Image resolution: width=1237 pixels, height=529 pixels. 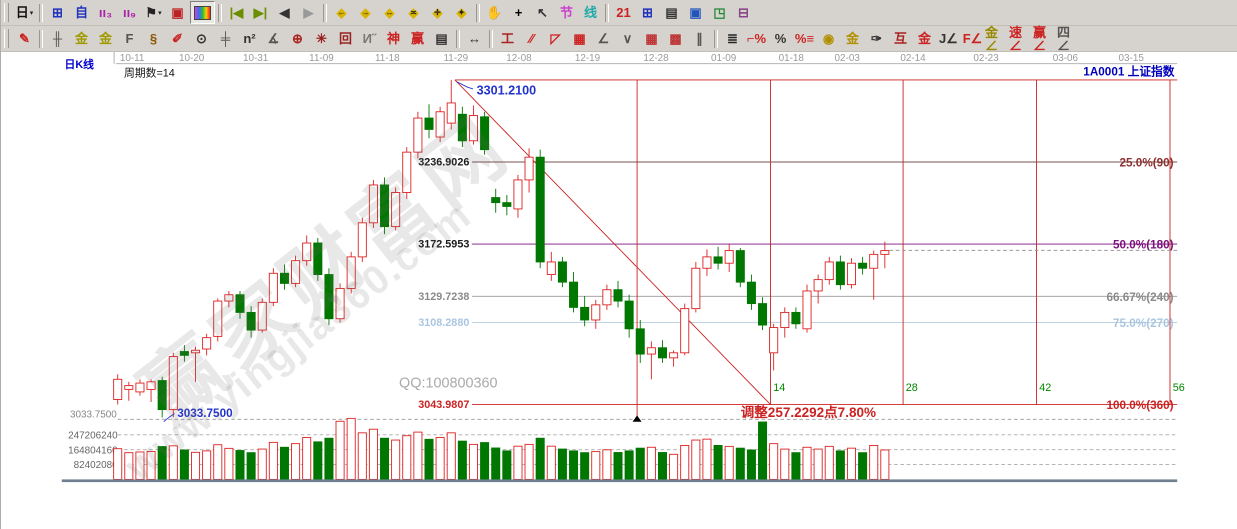 I want to click on info-panel-button: 自, so click(x=81, y=12).